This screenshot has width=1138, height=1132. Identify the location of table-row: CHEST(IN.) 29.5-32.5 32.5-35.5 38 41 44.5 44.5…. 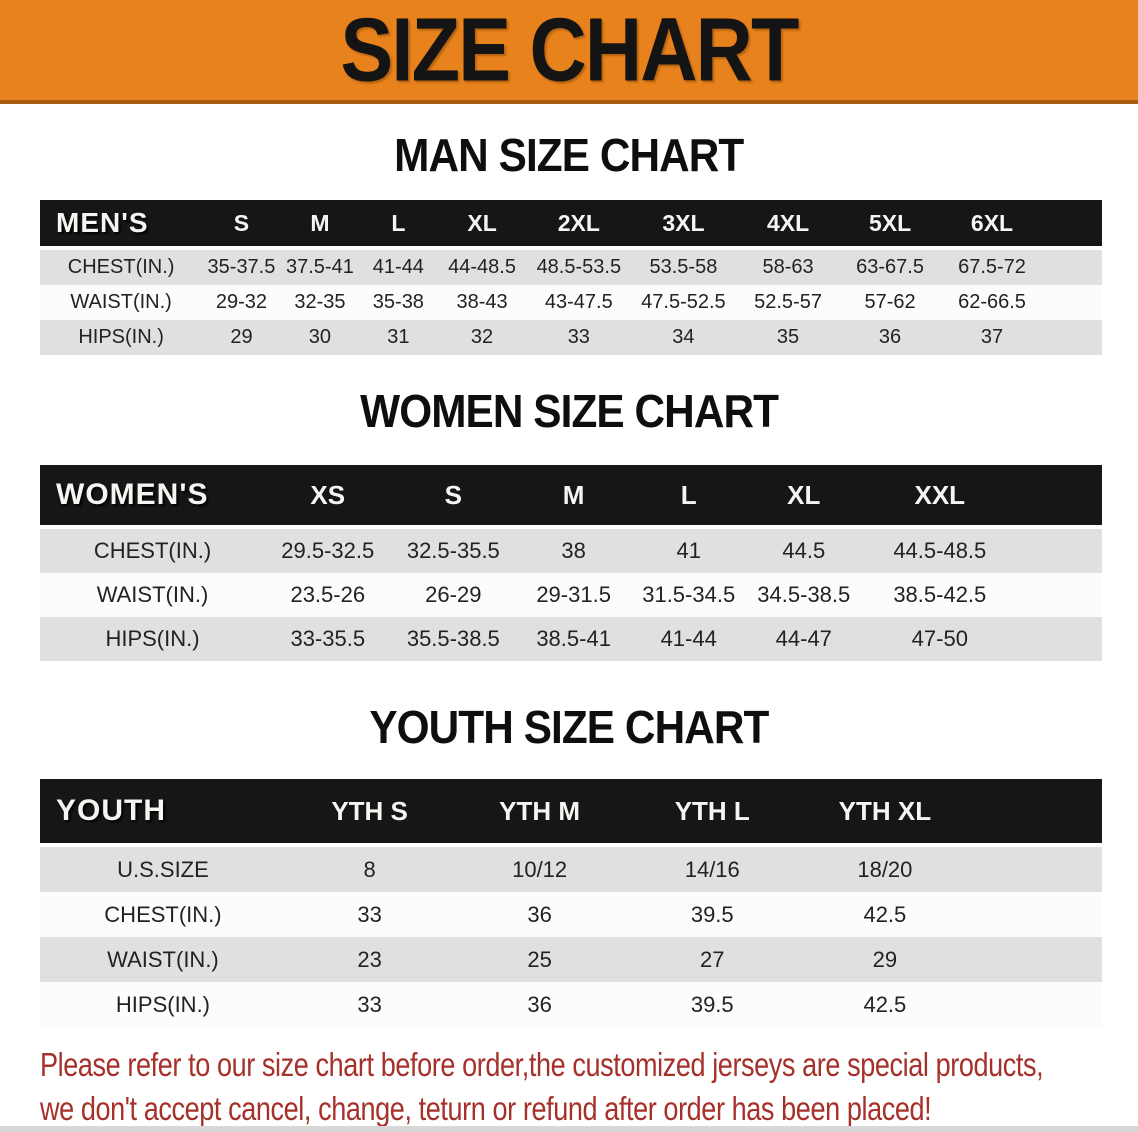
(571, 550).